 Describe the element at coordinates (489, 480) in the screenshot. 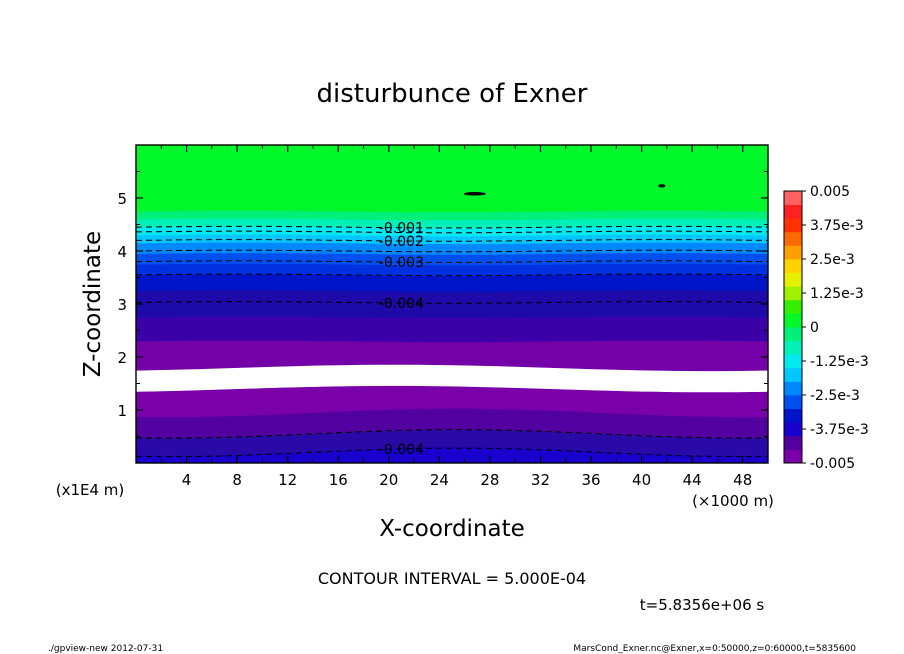

I see `x-tick-label: 28` at that location.